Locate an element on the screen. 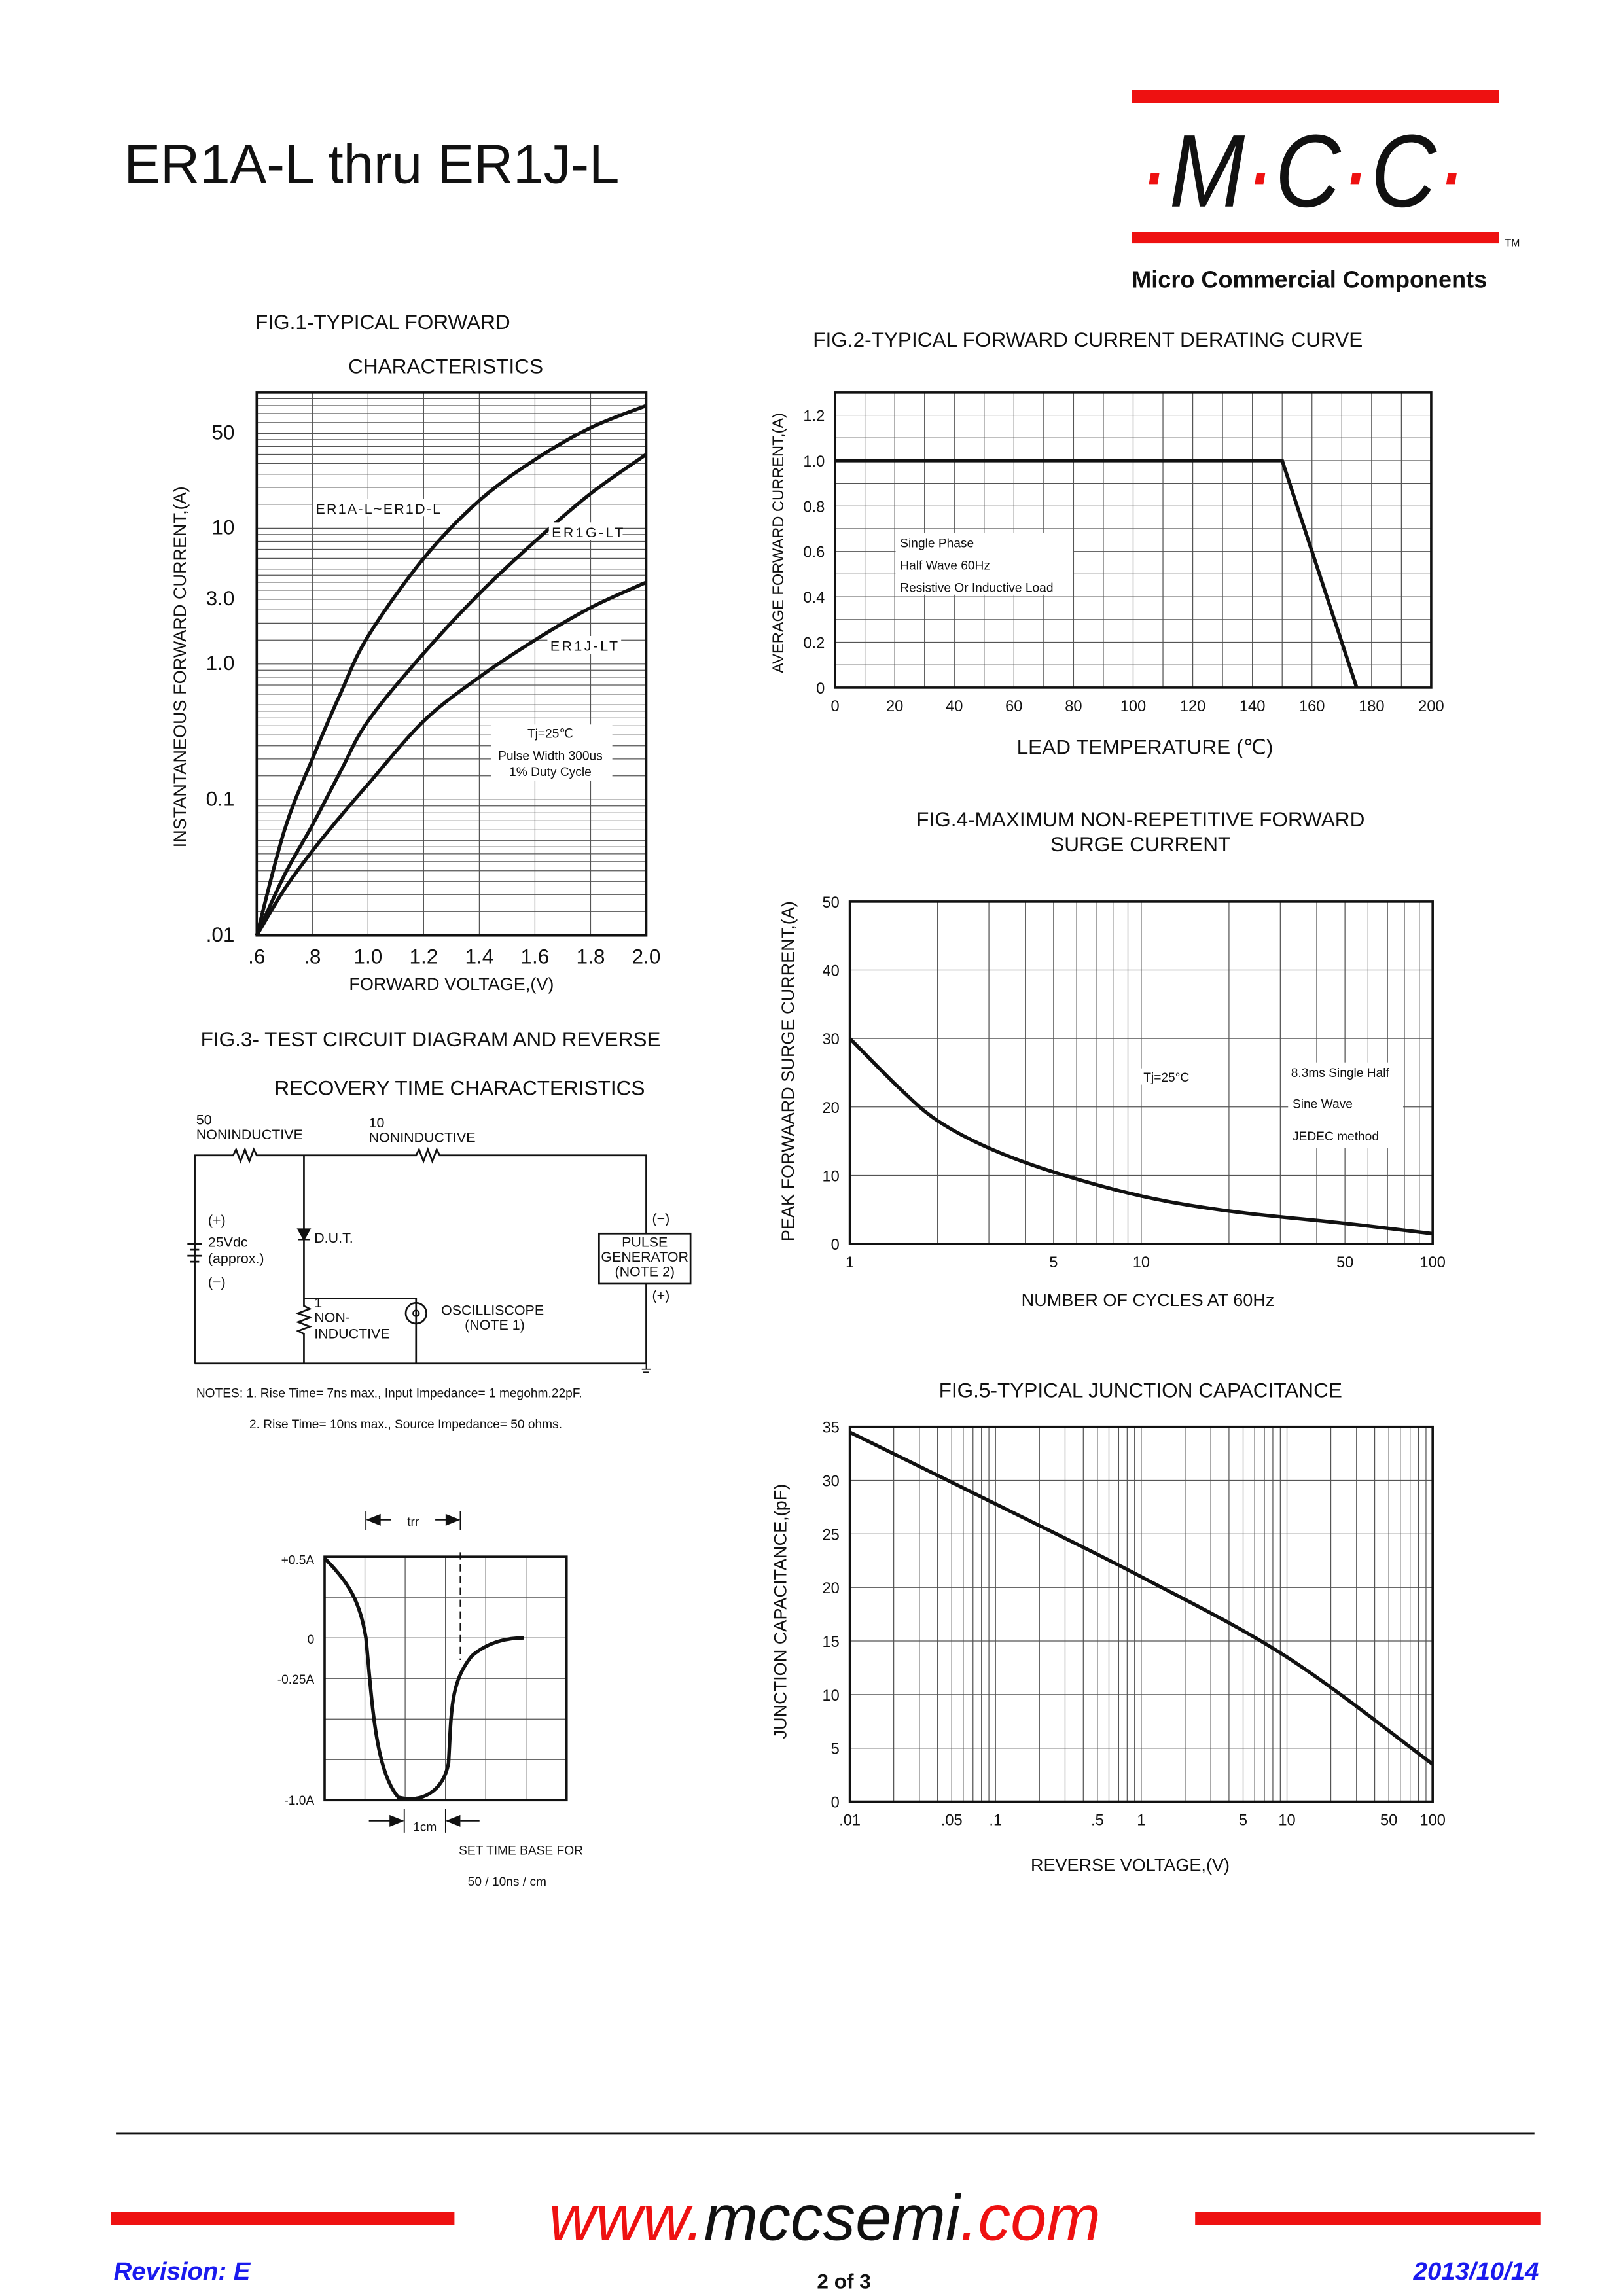  fig2-annotation-3: Resistive Or Inductive Load is located at coordinates (976, 588).